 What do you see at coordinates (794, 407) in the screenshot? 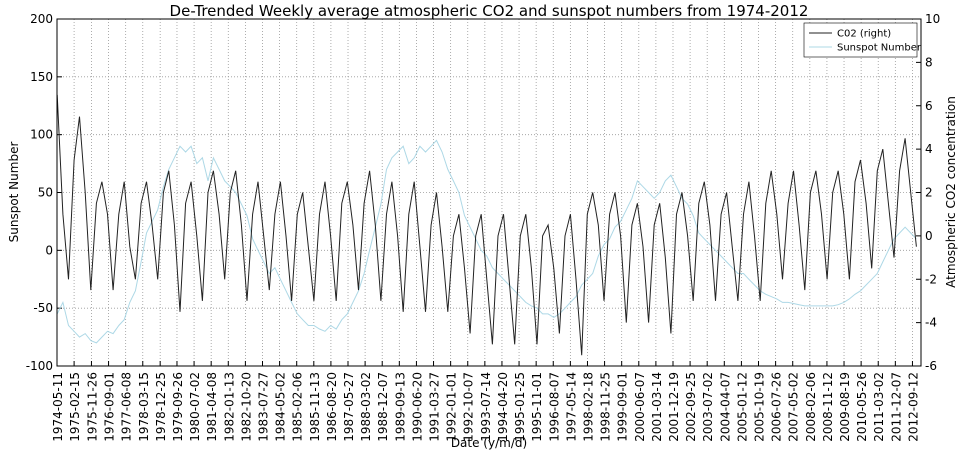
I see `x-tick-label: 2007-05-02` at bounding box center [794, 407].